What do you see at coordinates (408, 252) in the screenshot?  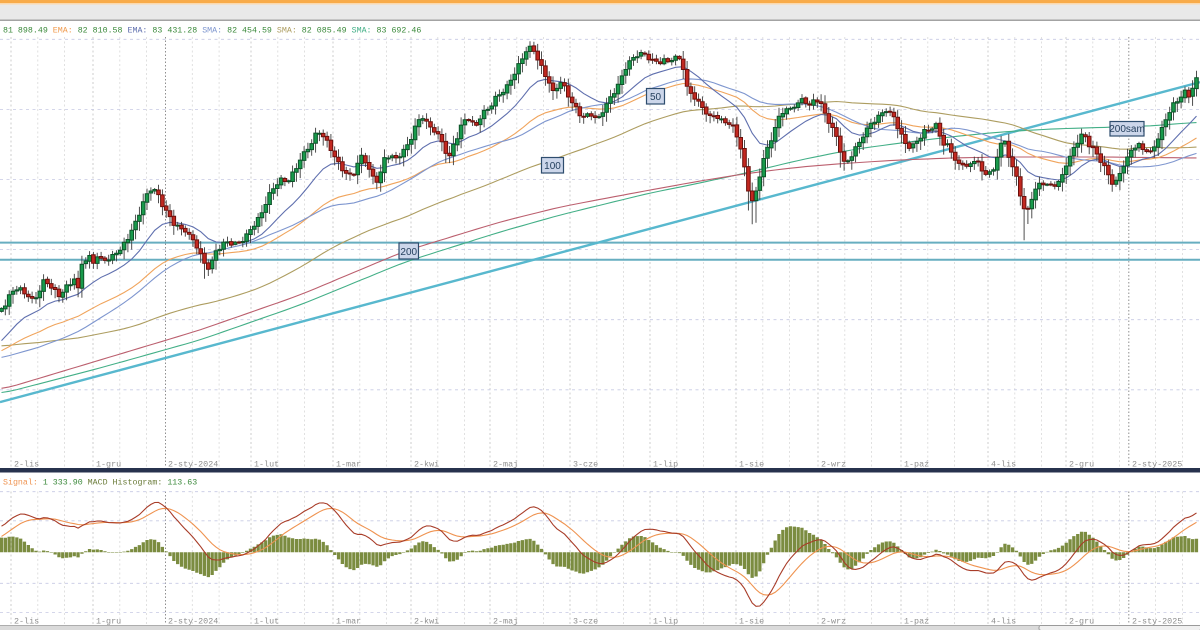 I see `svg-text: 200` at bounding box center [408, 252].